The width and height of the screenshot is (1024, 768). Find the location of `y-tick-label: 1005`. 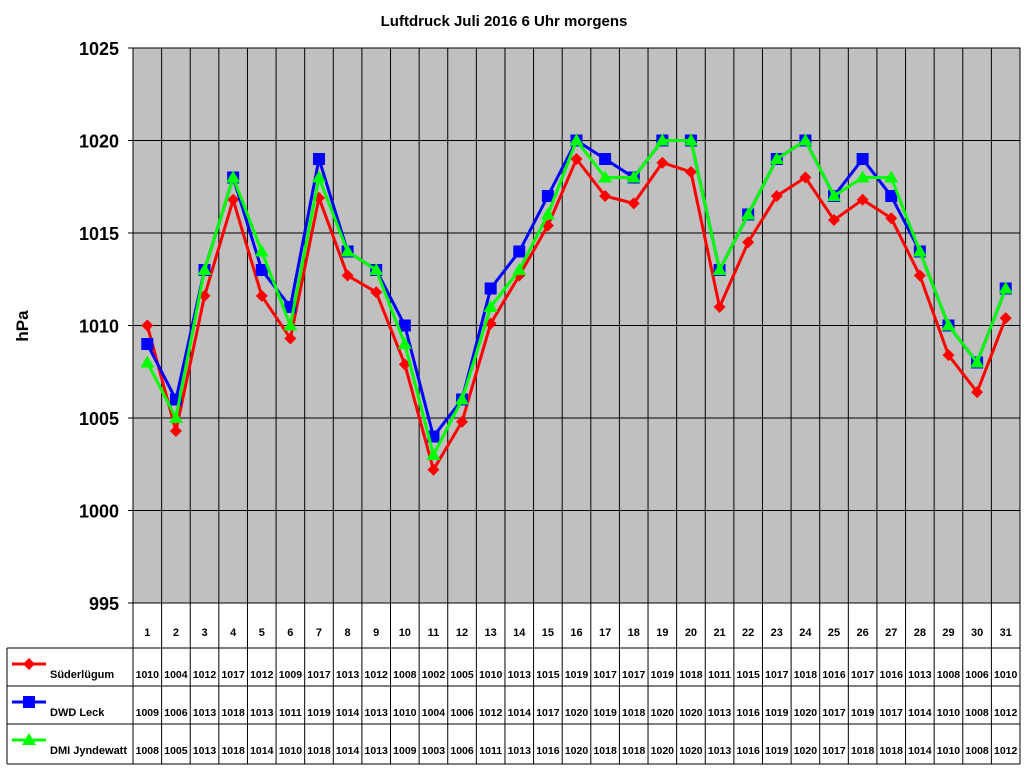

y-tick-label: 1005 is located at coordinates (99, 419).